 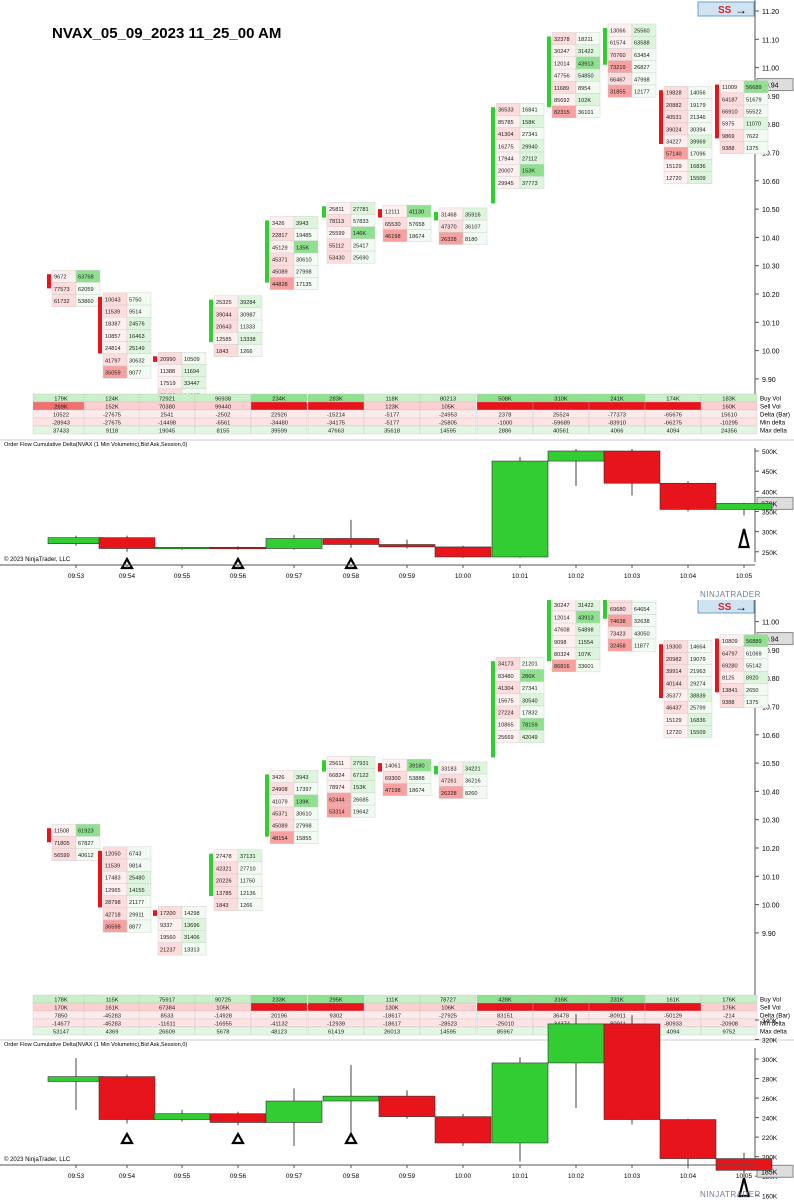 I want to click on ladder-ask-value: 30987, so click(x=248, y=315).